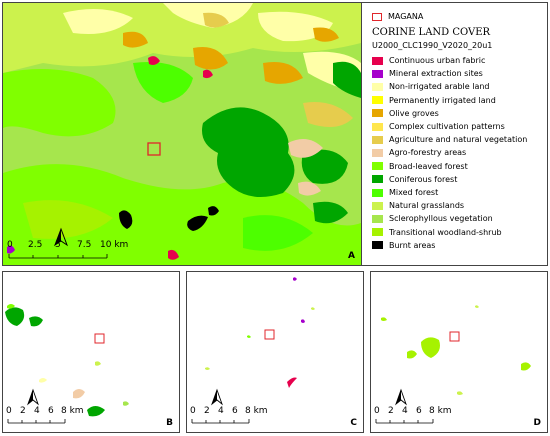 This screenshot has height=436, width=550. What do you see at coordinates (453, 364) in the screenshot?
I see `land-cover-map-d` at bounding box center [453, 364].